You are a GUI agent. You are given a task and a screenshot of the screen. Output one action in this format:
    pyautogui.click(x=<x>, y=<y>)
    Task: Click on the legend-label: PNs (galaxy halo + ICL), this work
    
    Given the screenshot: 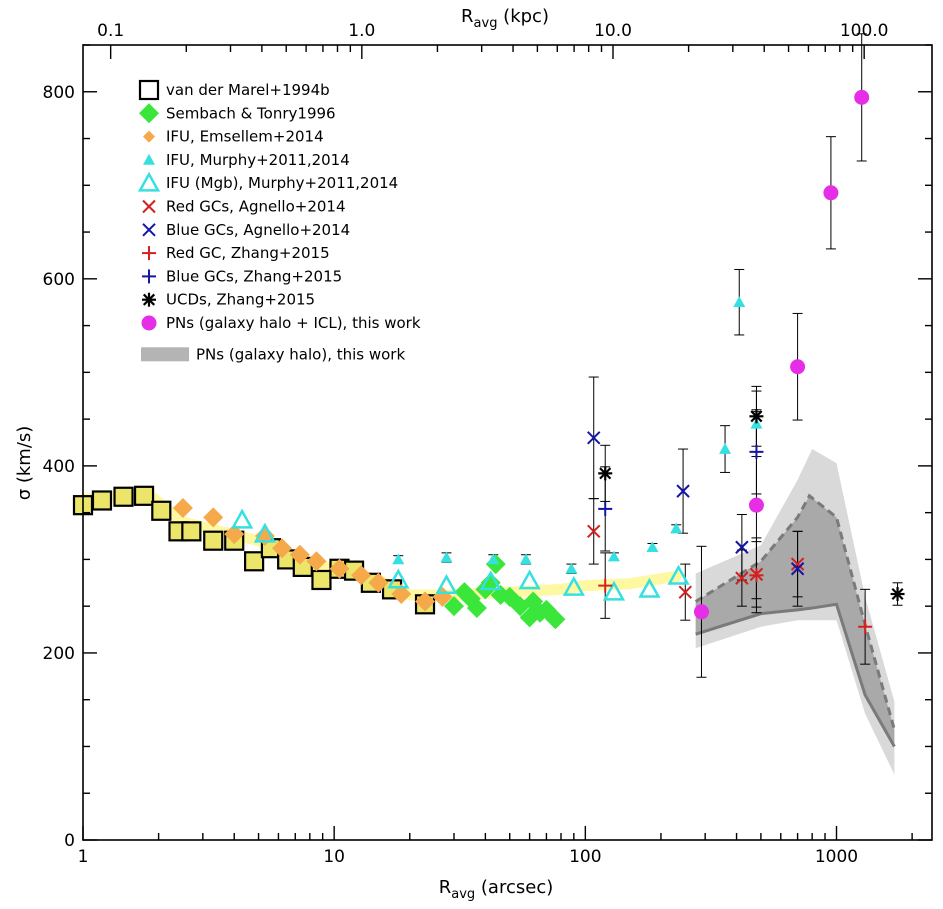 What is the action you would take?
    pyautogui.click(x=293, y=323)
    